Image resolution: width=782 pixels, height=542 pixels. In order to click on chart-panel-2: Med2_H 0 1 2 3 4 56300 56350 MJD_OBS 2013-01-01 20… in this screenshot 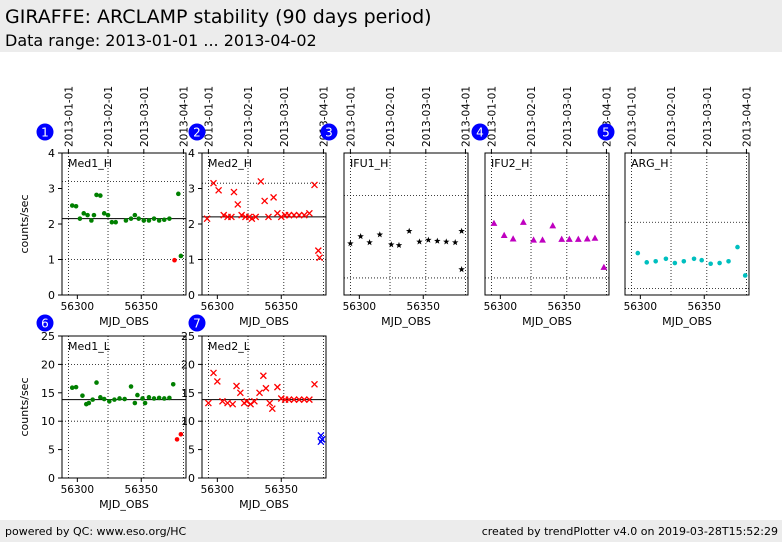, I will do `click(259, 207)`.